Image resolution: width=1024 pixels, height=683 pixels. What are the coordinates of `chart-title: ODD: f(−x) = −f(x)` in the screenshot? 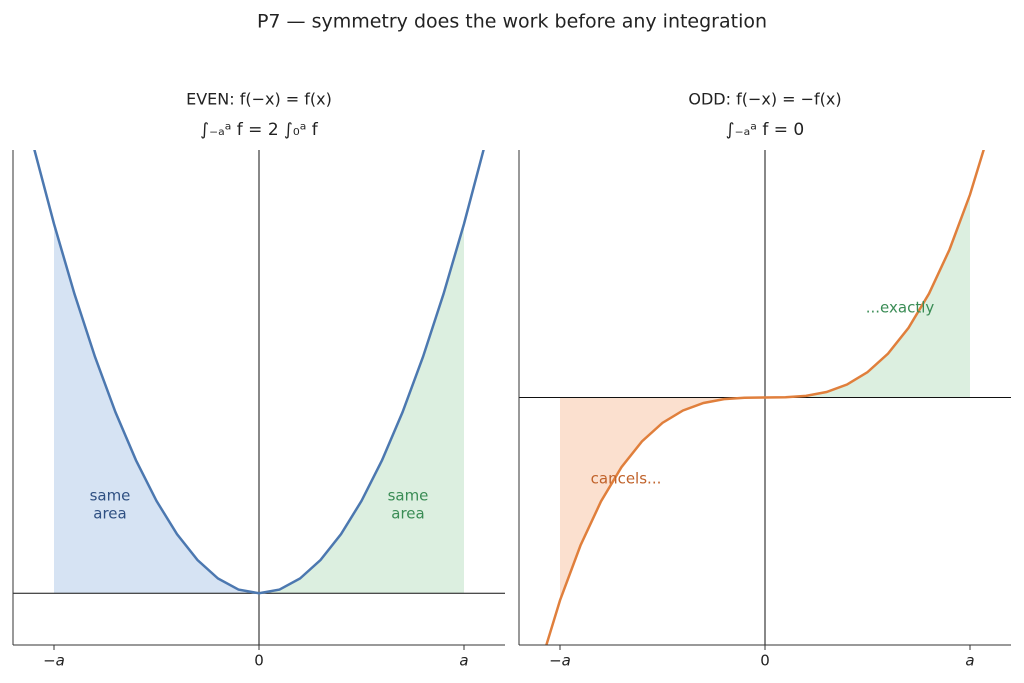 It's located at (764, 99).